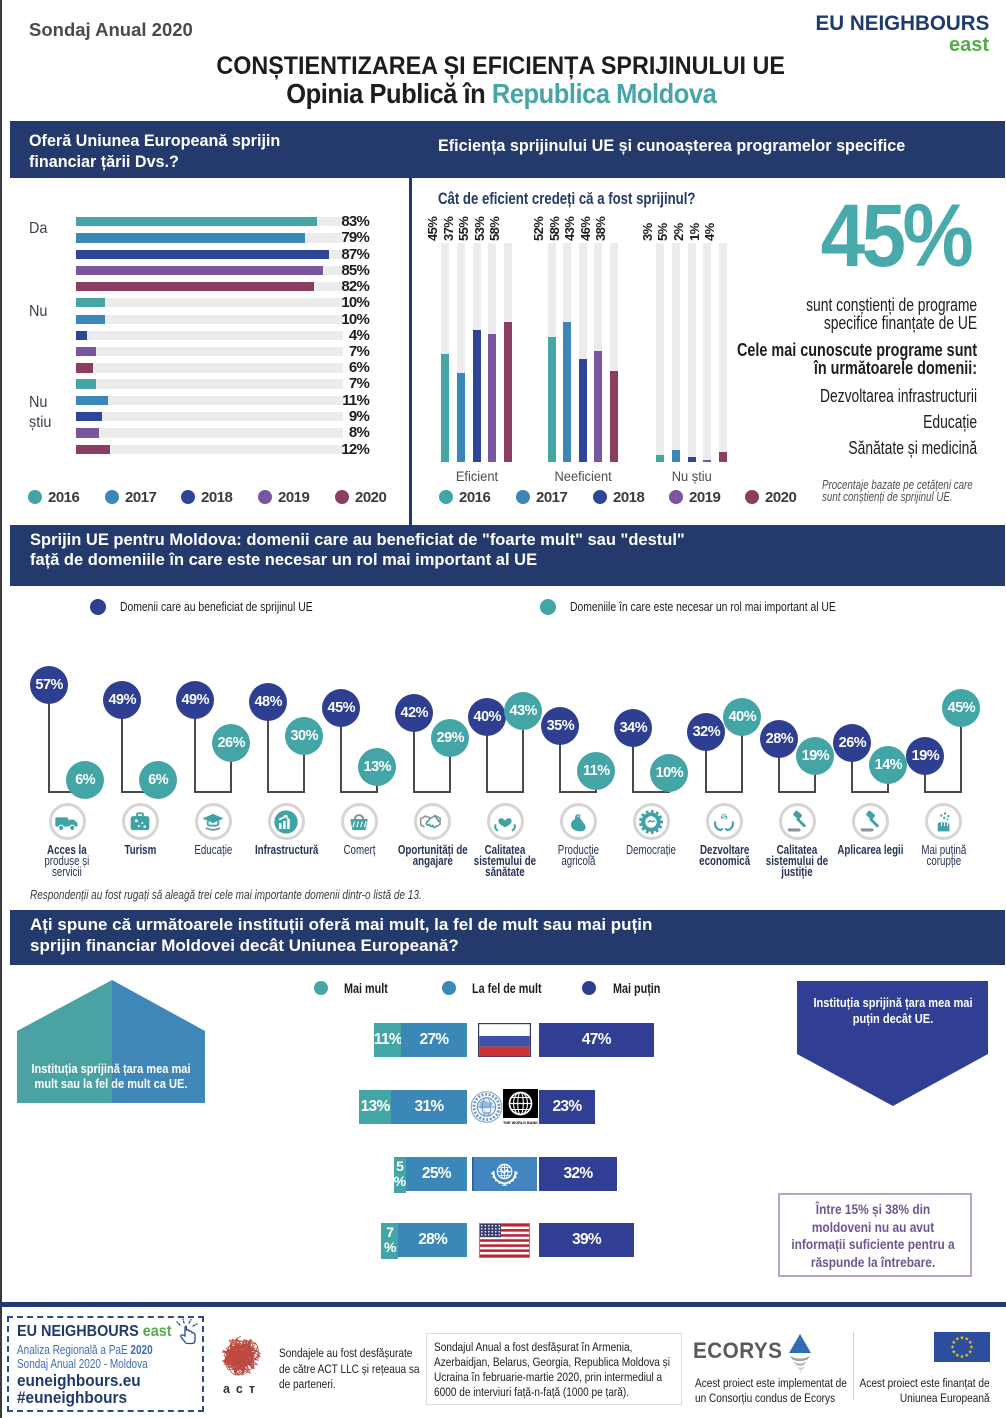 This screenshot has height=1418, width=1006. Describe the element at coordinates (737, 1350) in the screenshot. I see `svg-text: ECORYS` at that location.